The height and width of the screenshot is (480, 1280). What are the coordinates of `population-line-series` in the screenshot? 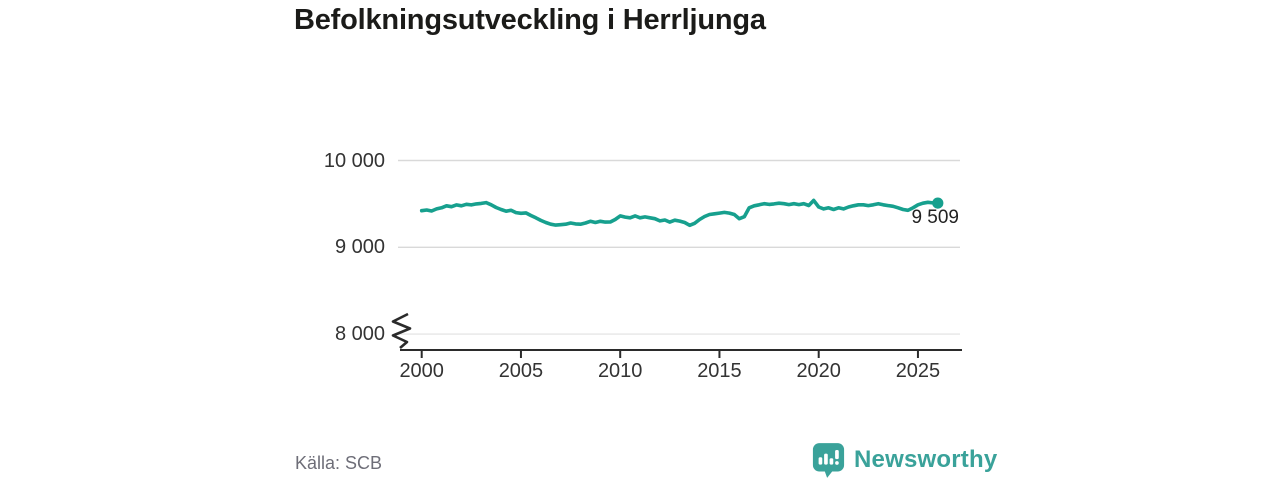 It's located at (679, 213).